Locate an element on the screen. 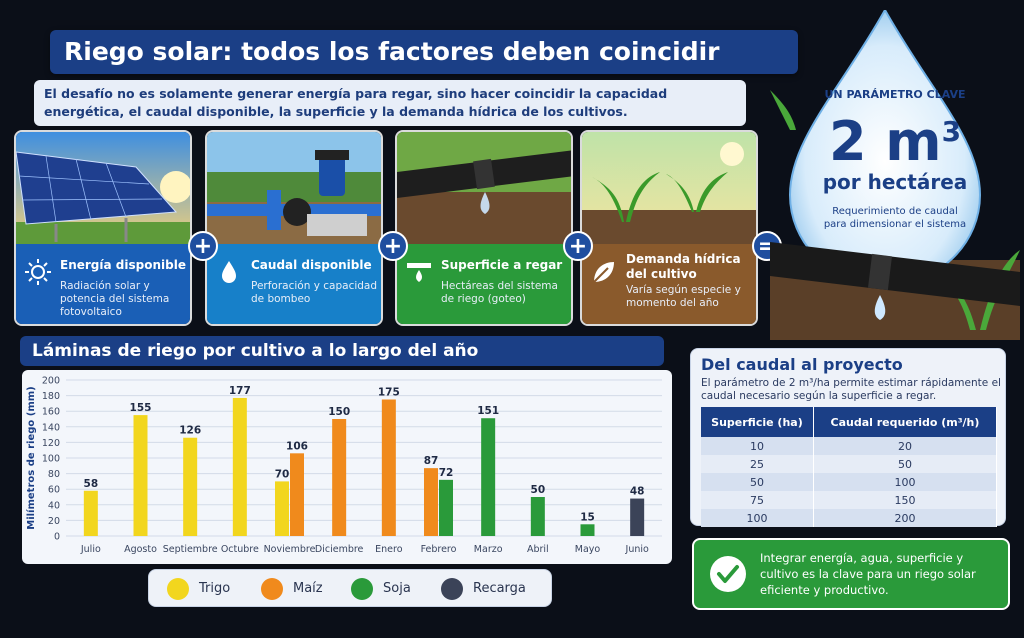 The width and height of the screenshot is (1024, 638). key-parameter-value: 2 m3 is located at coordinates (895, 141).